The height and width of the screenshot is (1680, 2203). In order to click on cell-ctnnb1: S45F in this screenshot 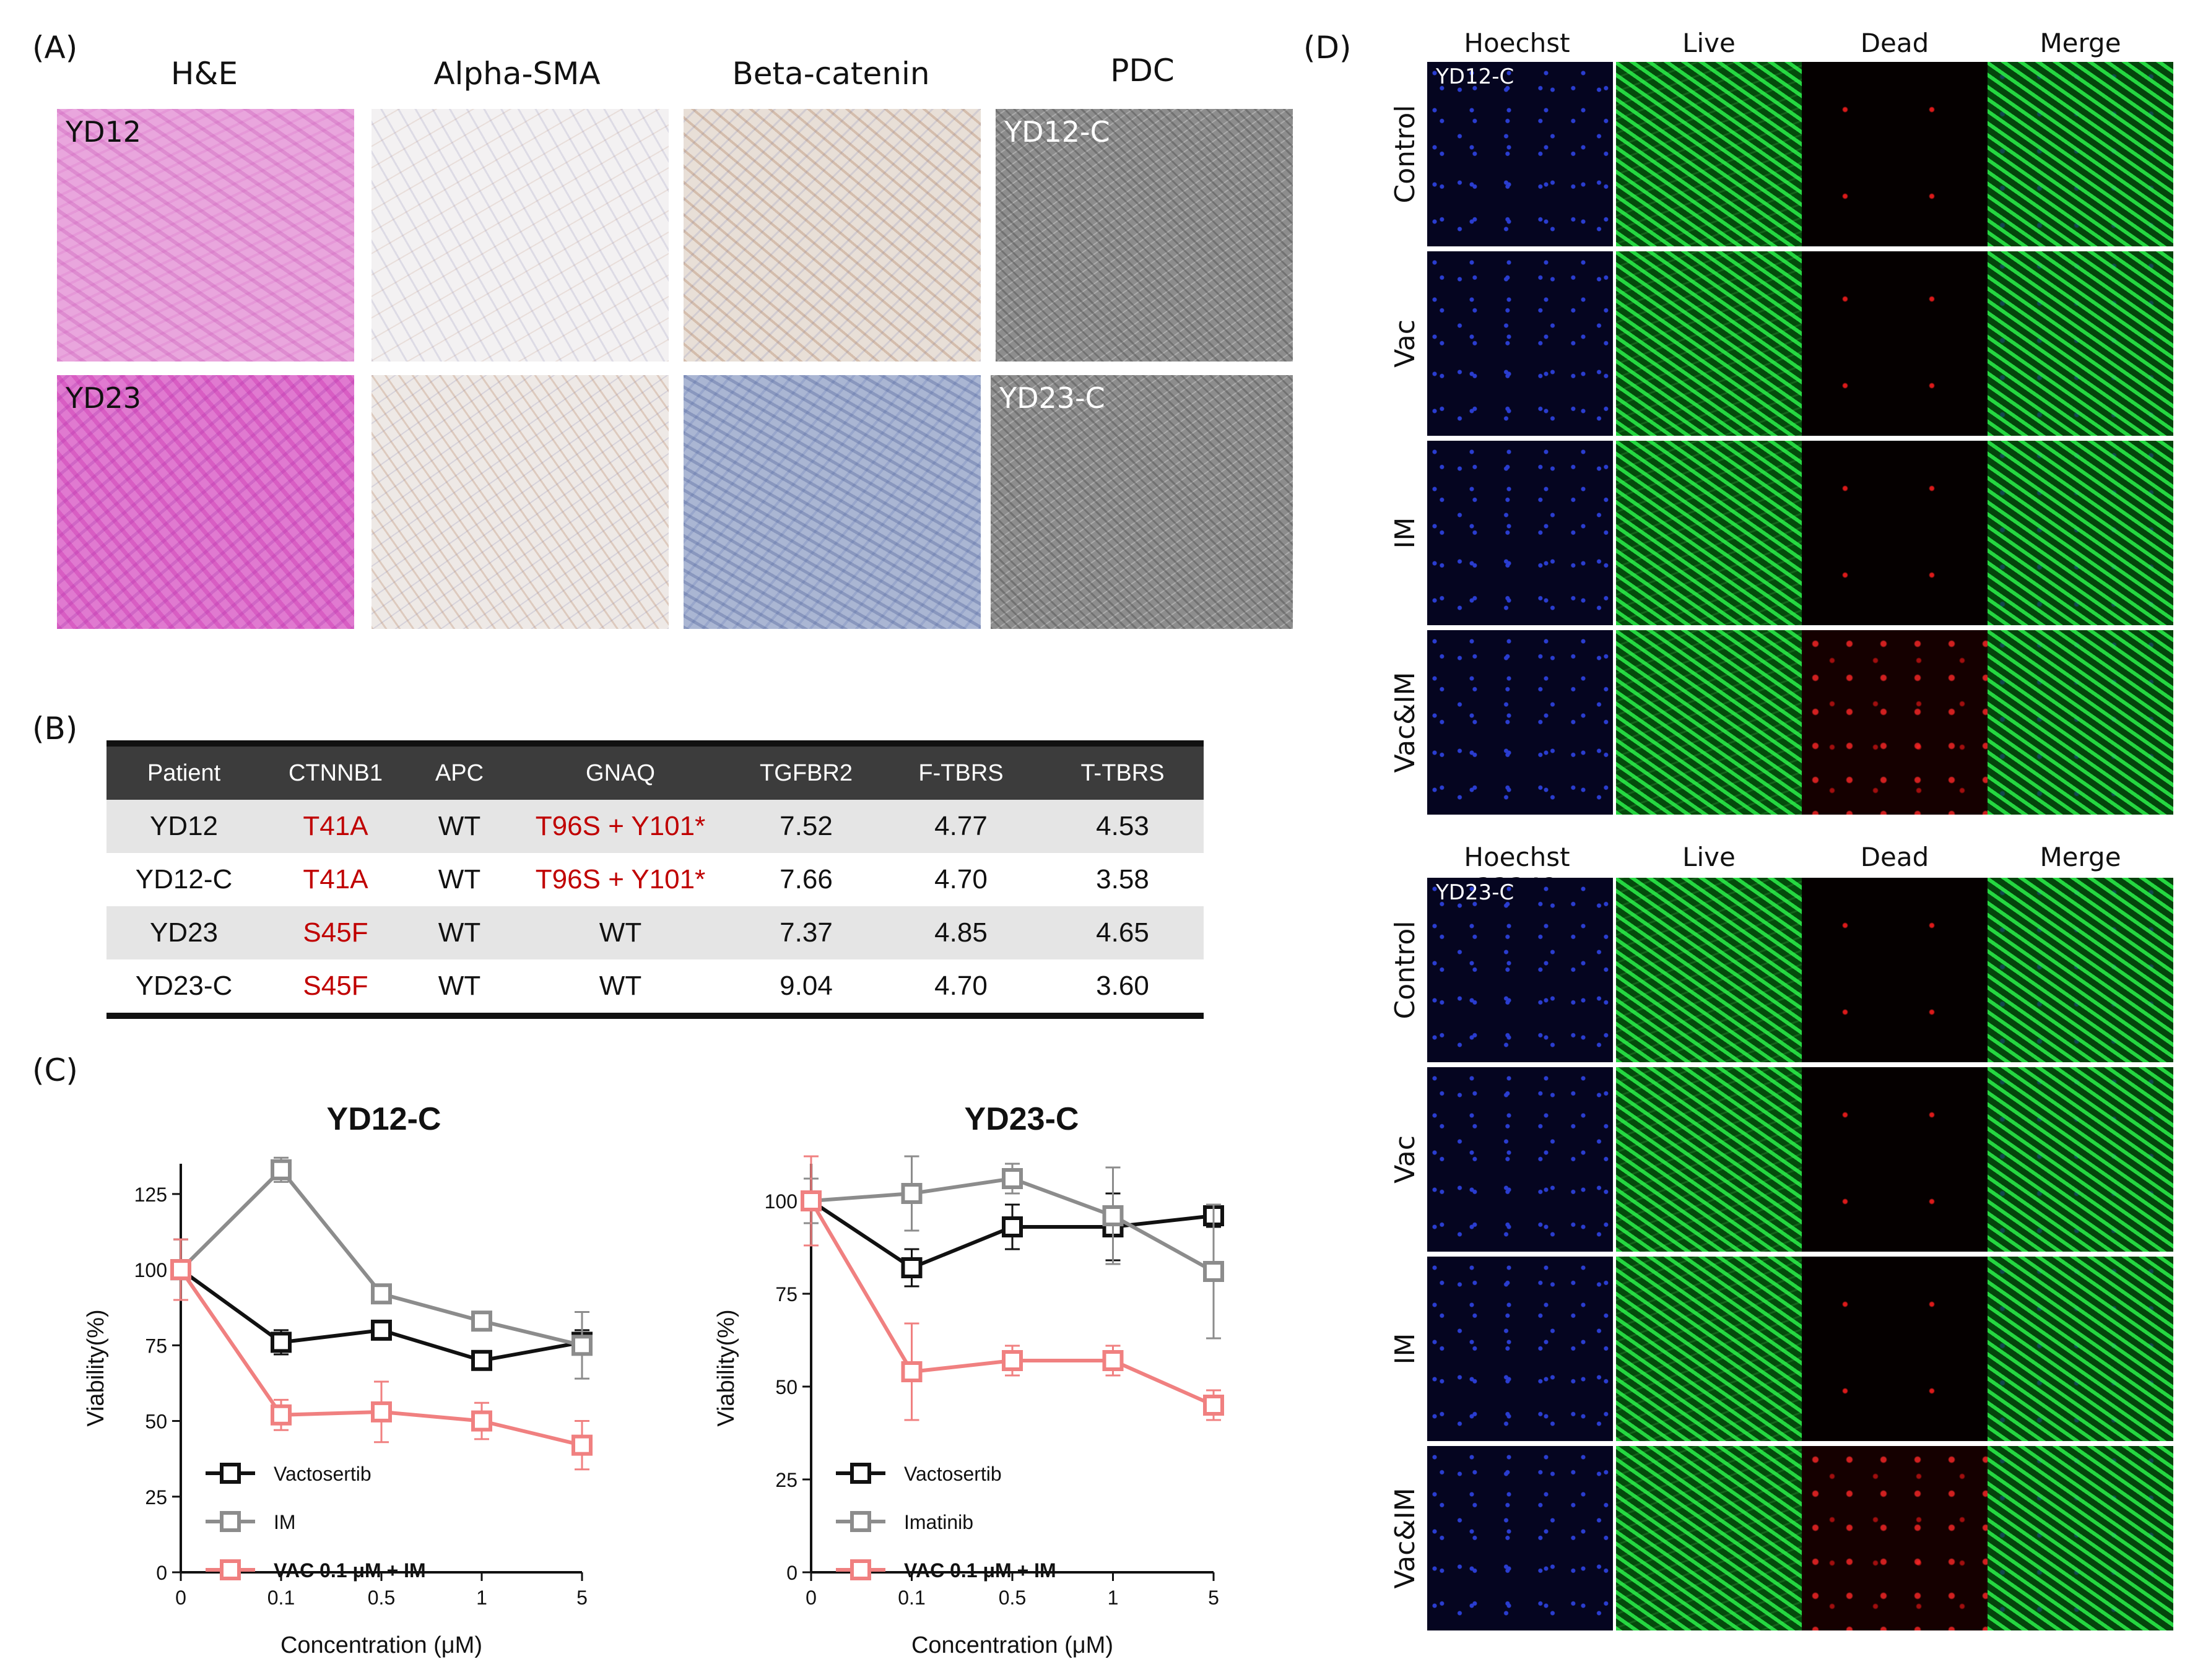, I will do `click(335, 986)`.